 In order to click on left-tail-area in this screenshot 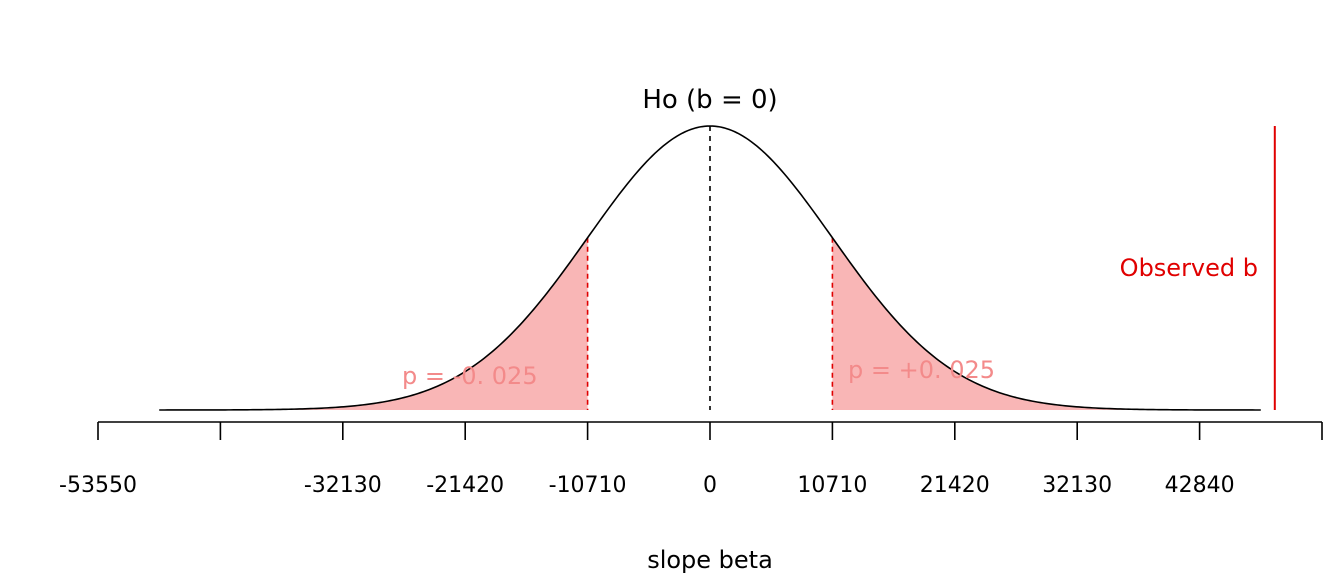, I will do `click(373, 323)`.